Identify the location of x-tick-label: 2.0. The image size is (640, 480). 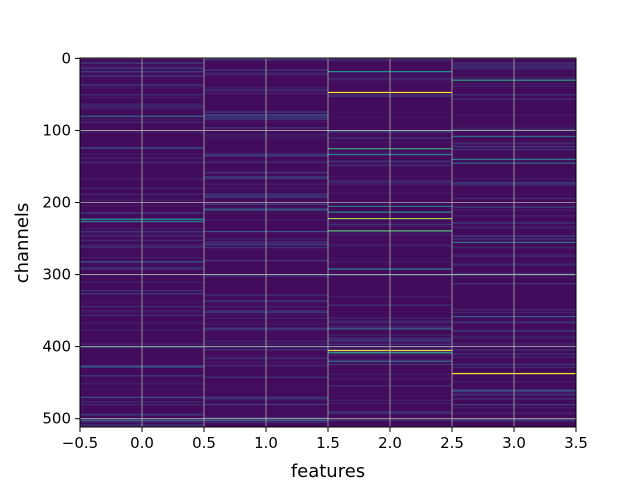
(390, 443).